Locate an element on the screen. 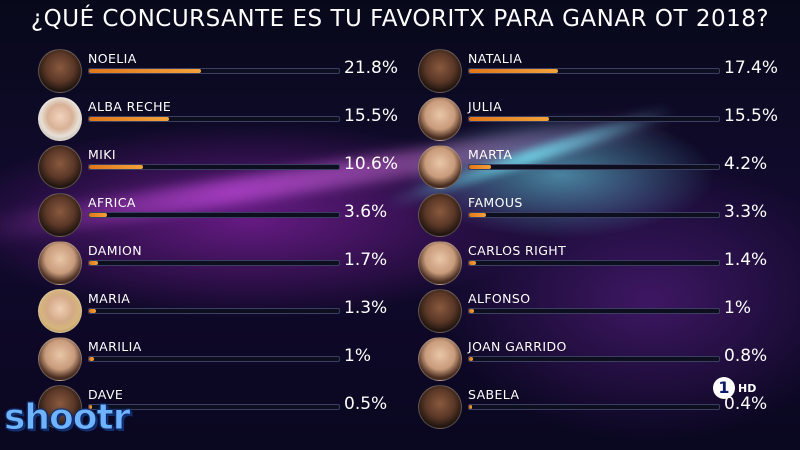  contestant-row: MARTA 4.2% is located at coordinates (592, 166).